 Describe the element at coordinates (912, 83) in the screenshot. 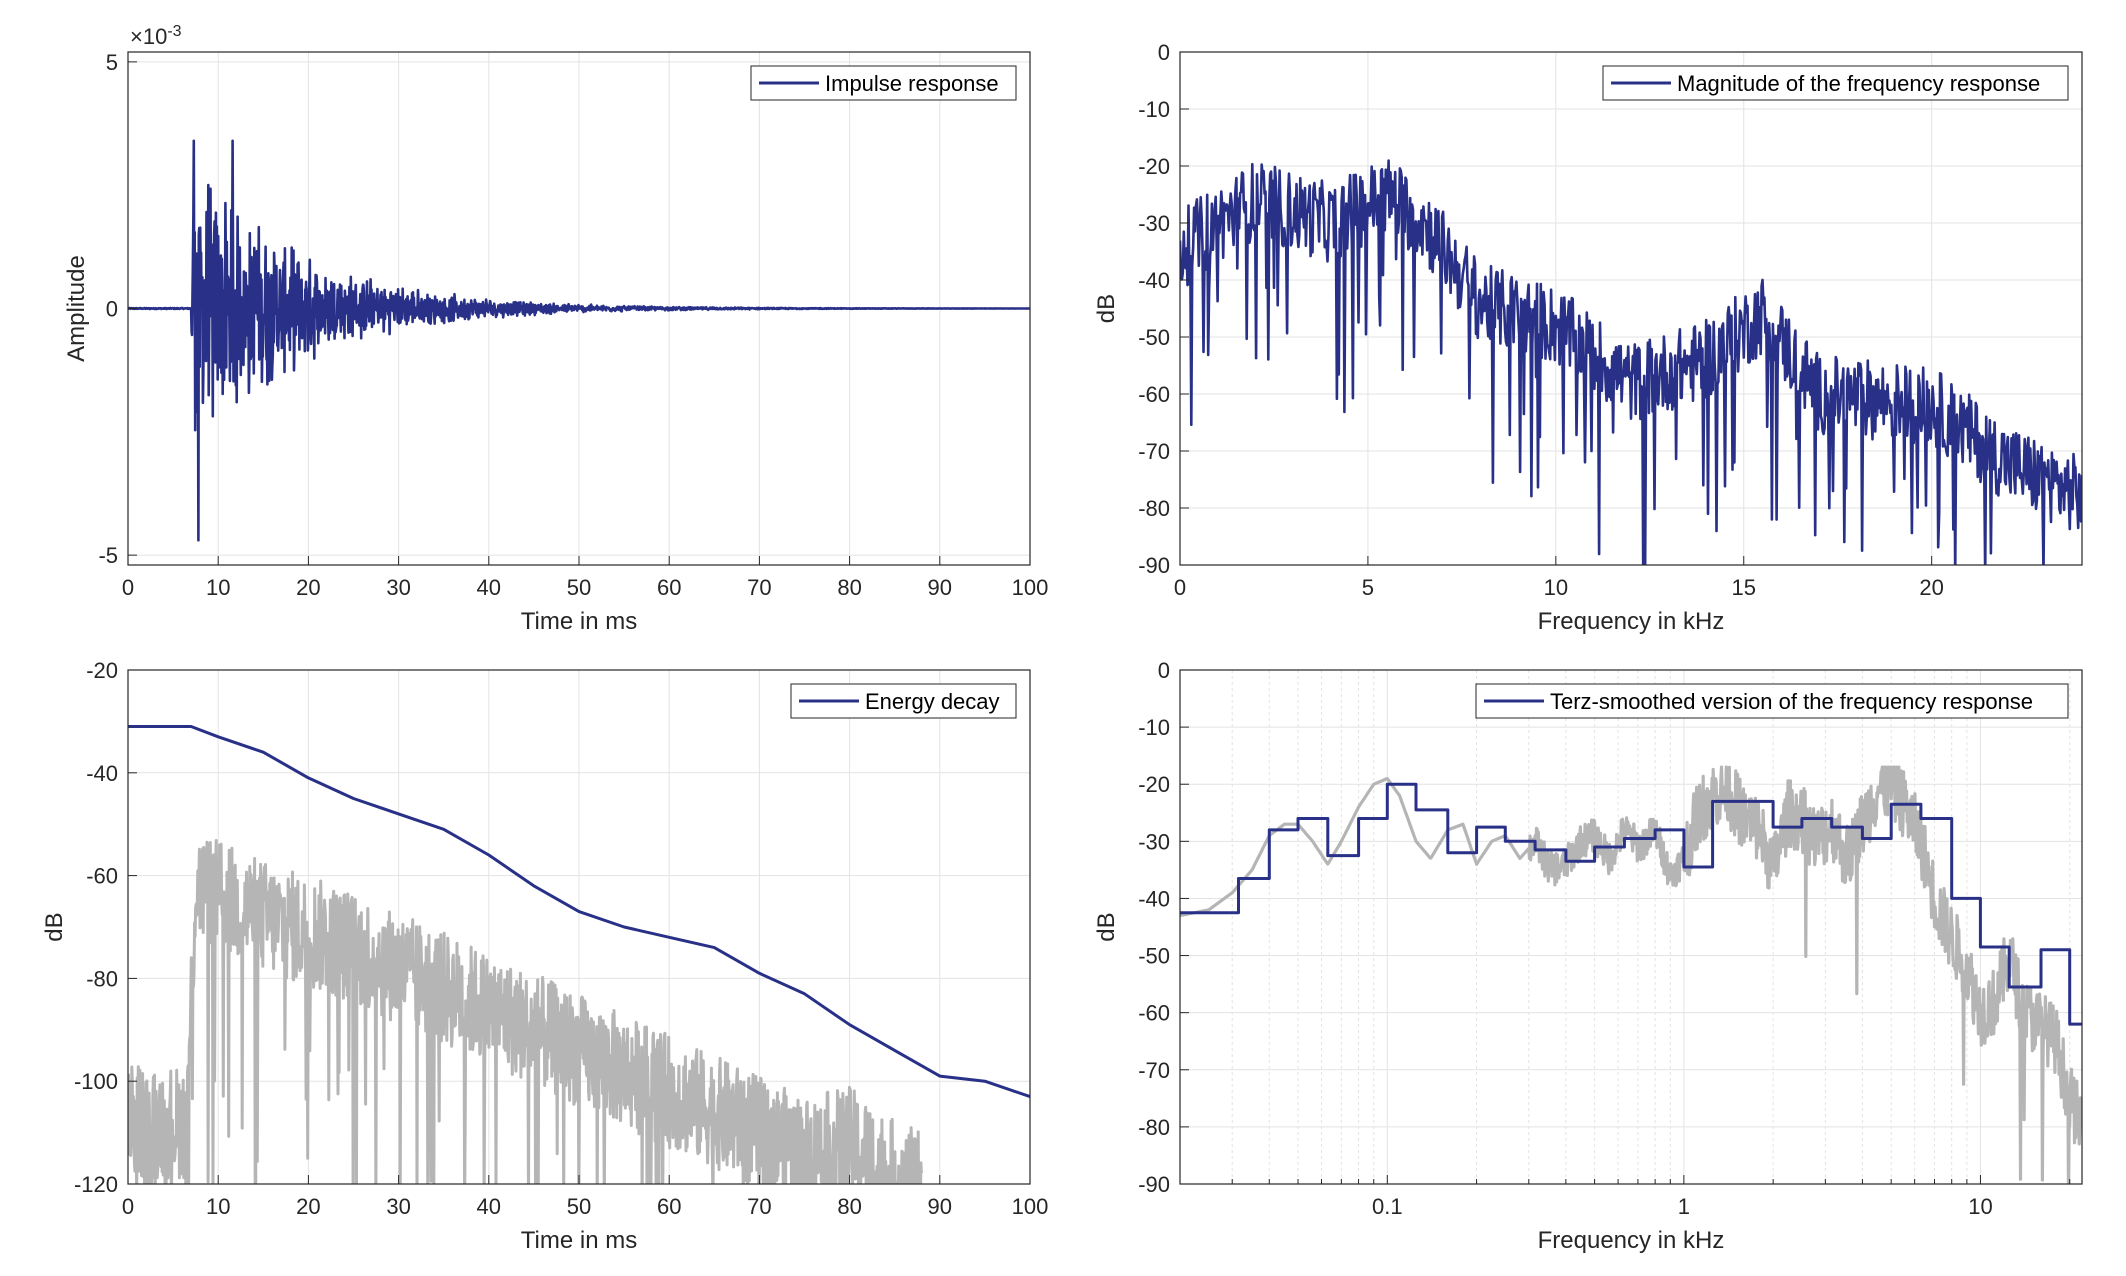

I see `impulse-legend-label: Impulse response` at that location.